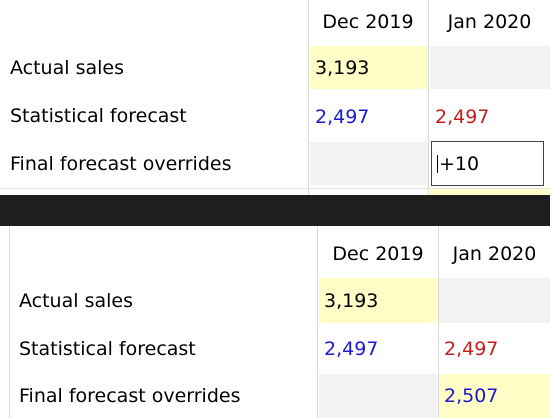 The image size is (550, 418). Describe the element at coordinates (487, 163) in the screenshot. I see `final-forecast-overrides-jan-2020-input: +10` at that location.